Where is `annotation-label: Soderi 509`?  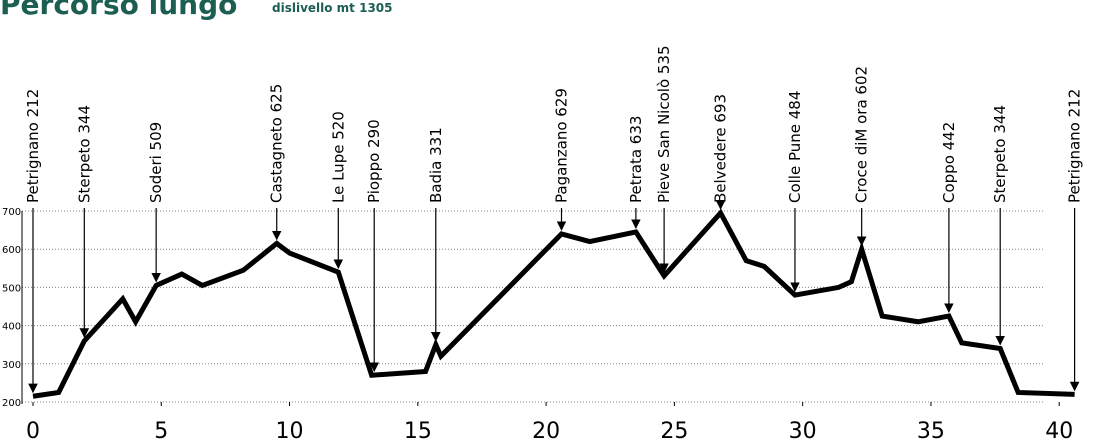
annotation-label: Soderi 509 is located at coordinates (156, 162).